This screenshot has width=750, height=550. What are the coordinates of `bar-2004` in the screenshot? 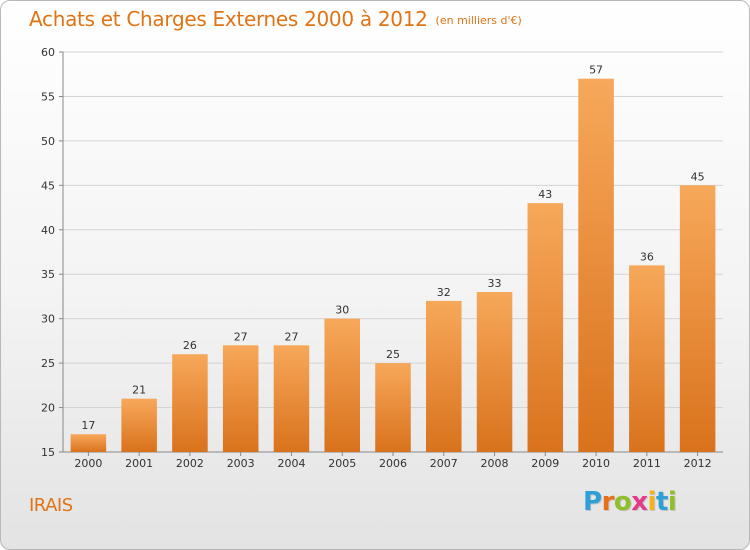 It's located at (291, 398).